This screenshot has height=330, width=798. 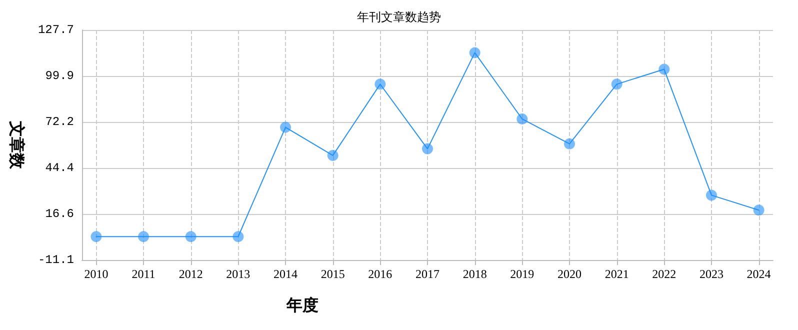 I want to click on chart-title: 年刊文章数趋势, so click(x=399, y=17).